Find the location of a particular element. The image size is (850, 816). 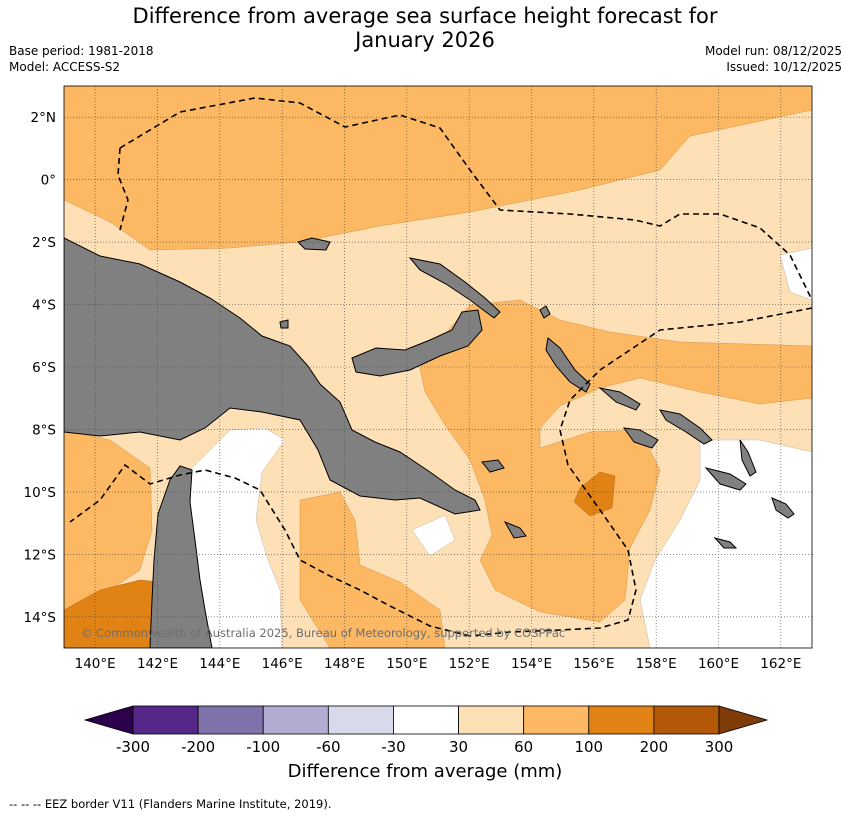

land-makira is located at coordinates (725, 479).